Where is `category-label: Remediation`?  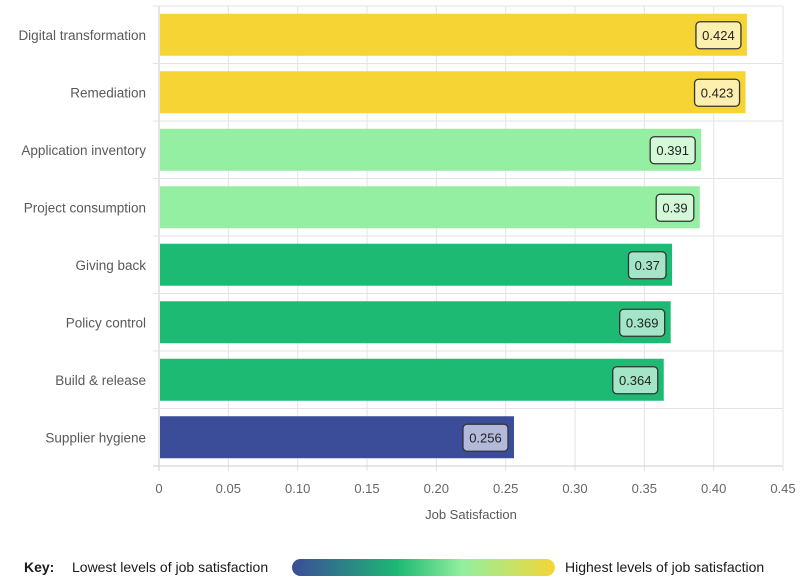 category-label: Remediation is located at coordinates (108, 92).